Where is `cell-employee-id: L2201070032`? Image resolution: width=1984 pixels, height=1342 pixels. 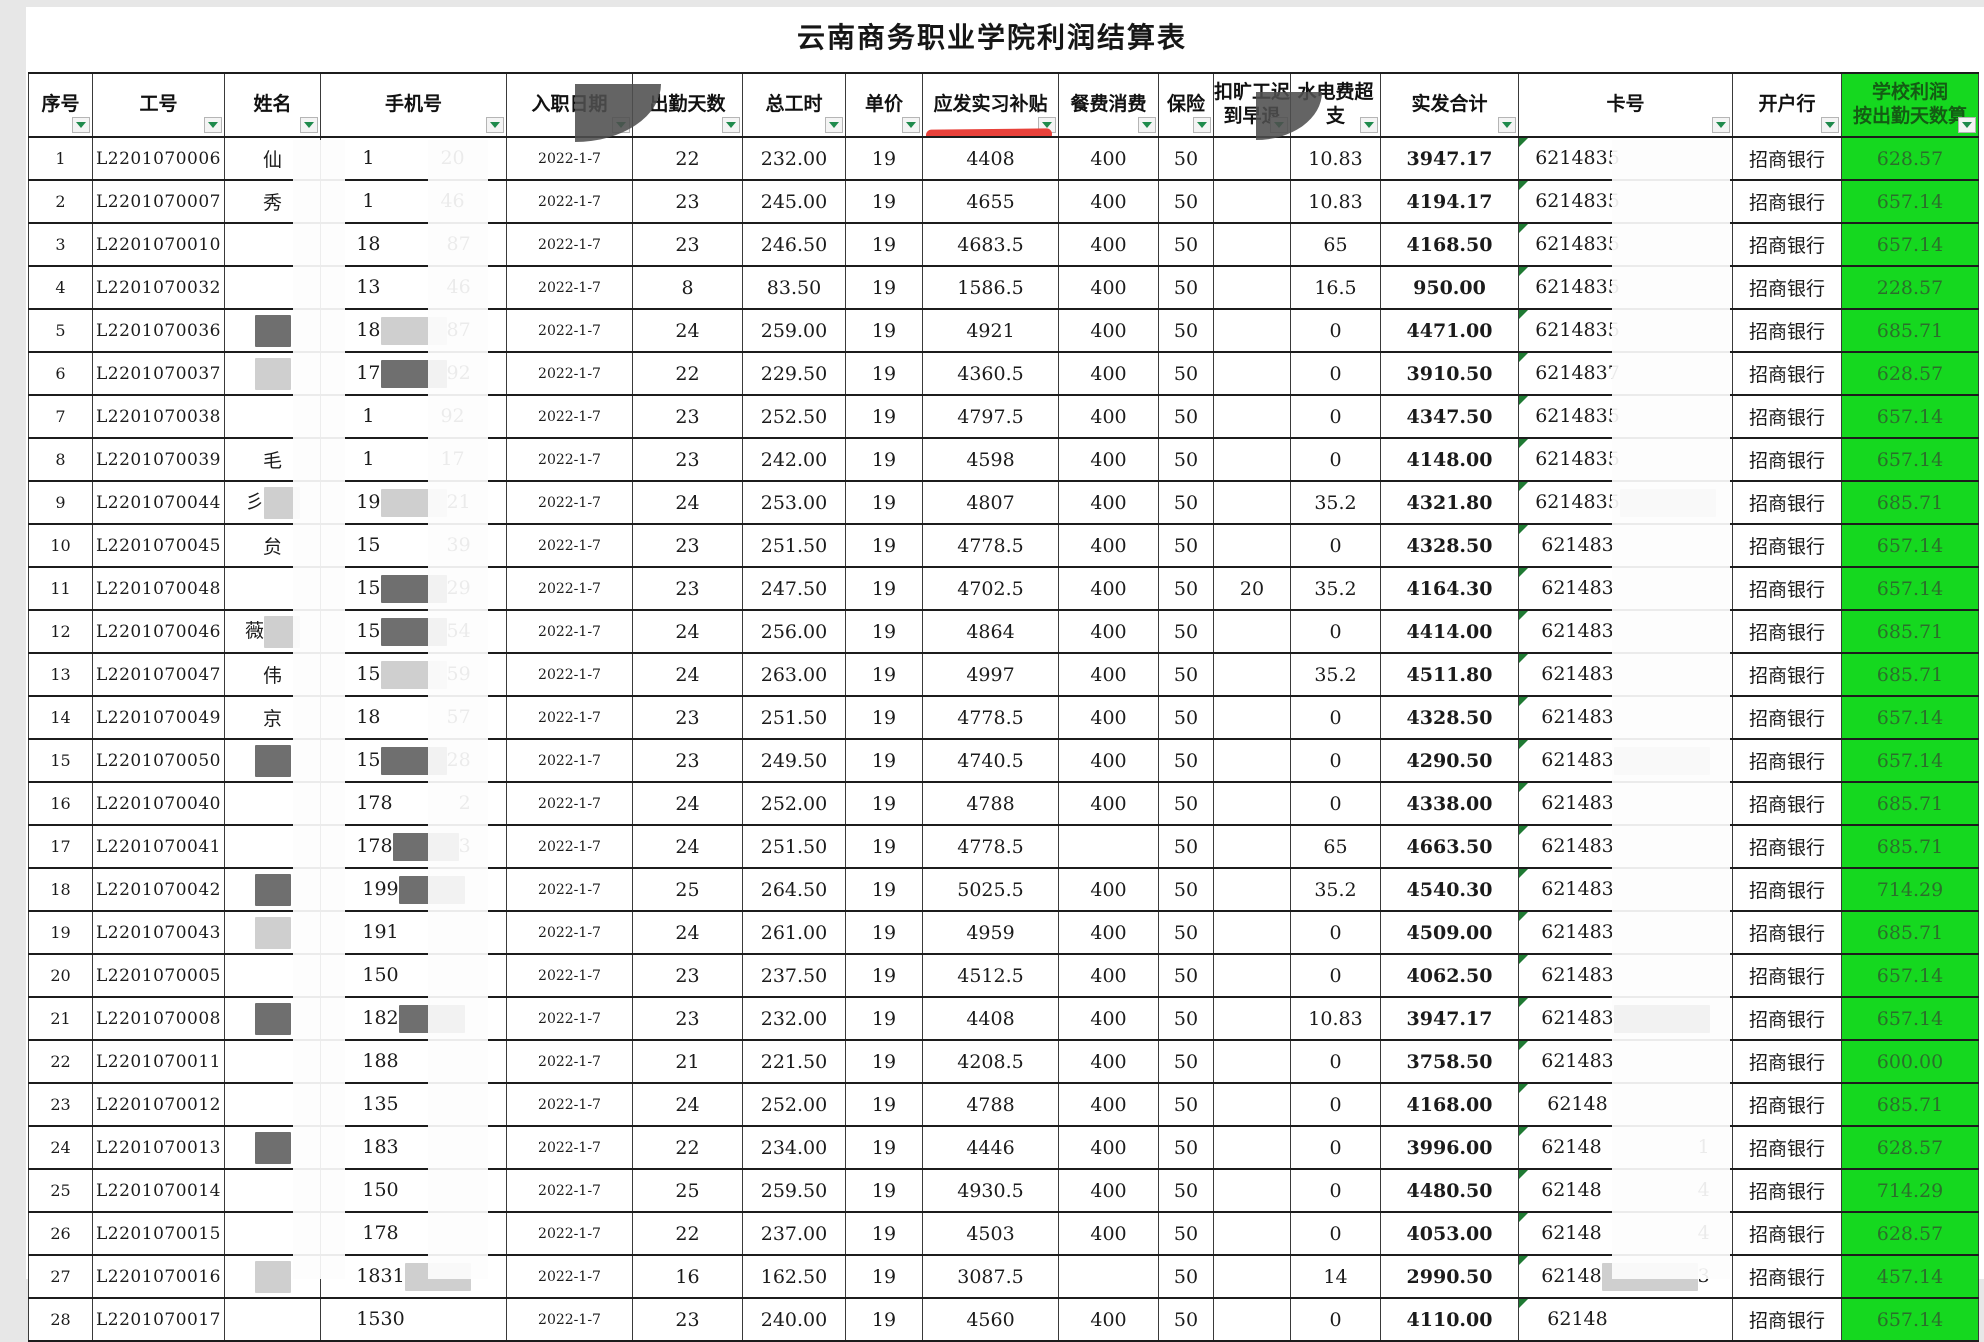
cell-employee-id: L2201070032 is located at coordinates (158, 287).